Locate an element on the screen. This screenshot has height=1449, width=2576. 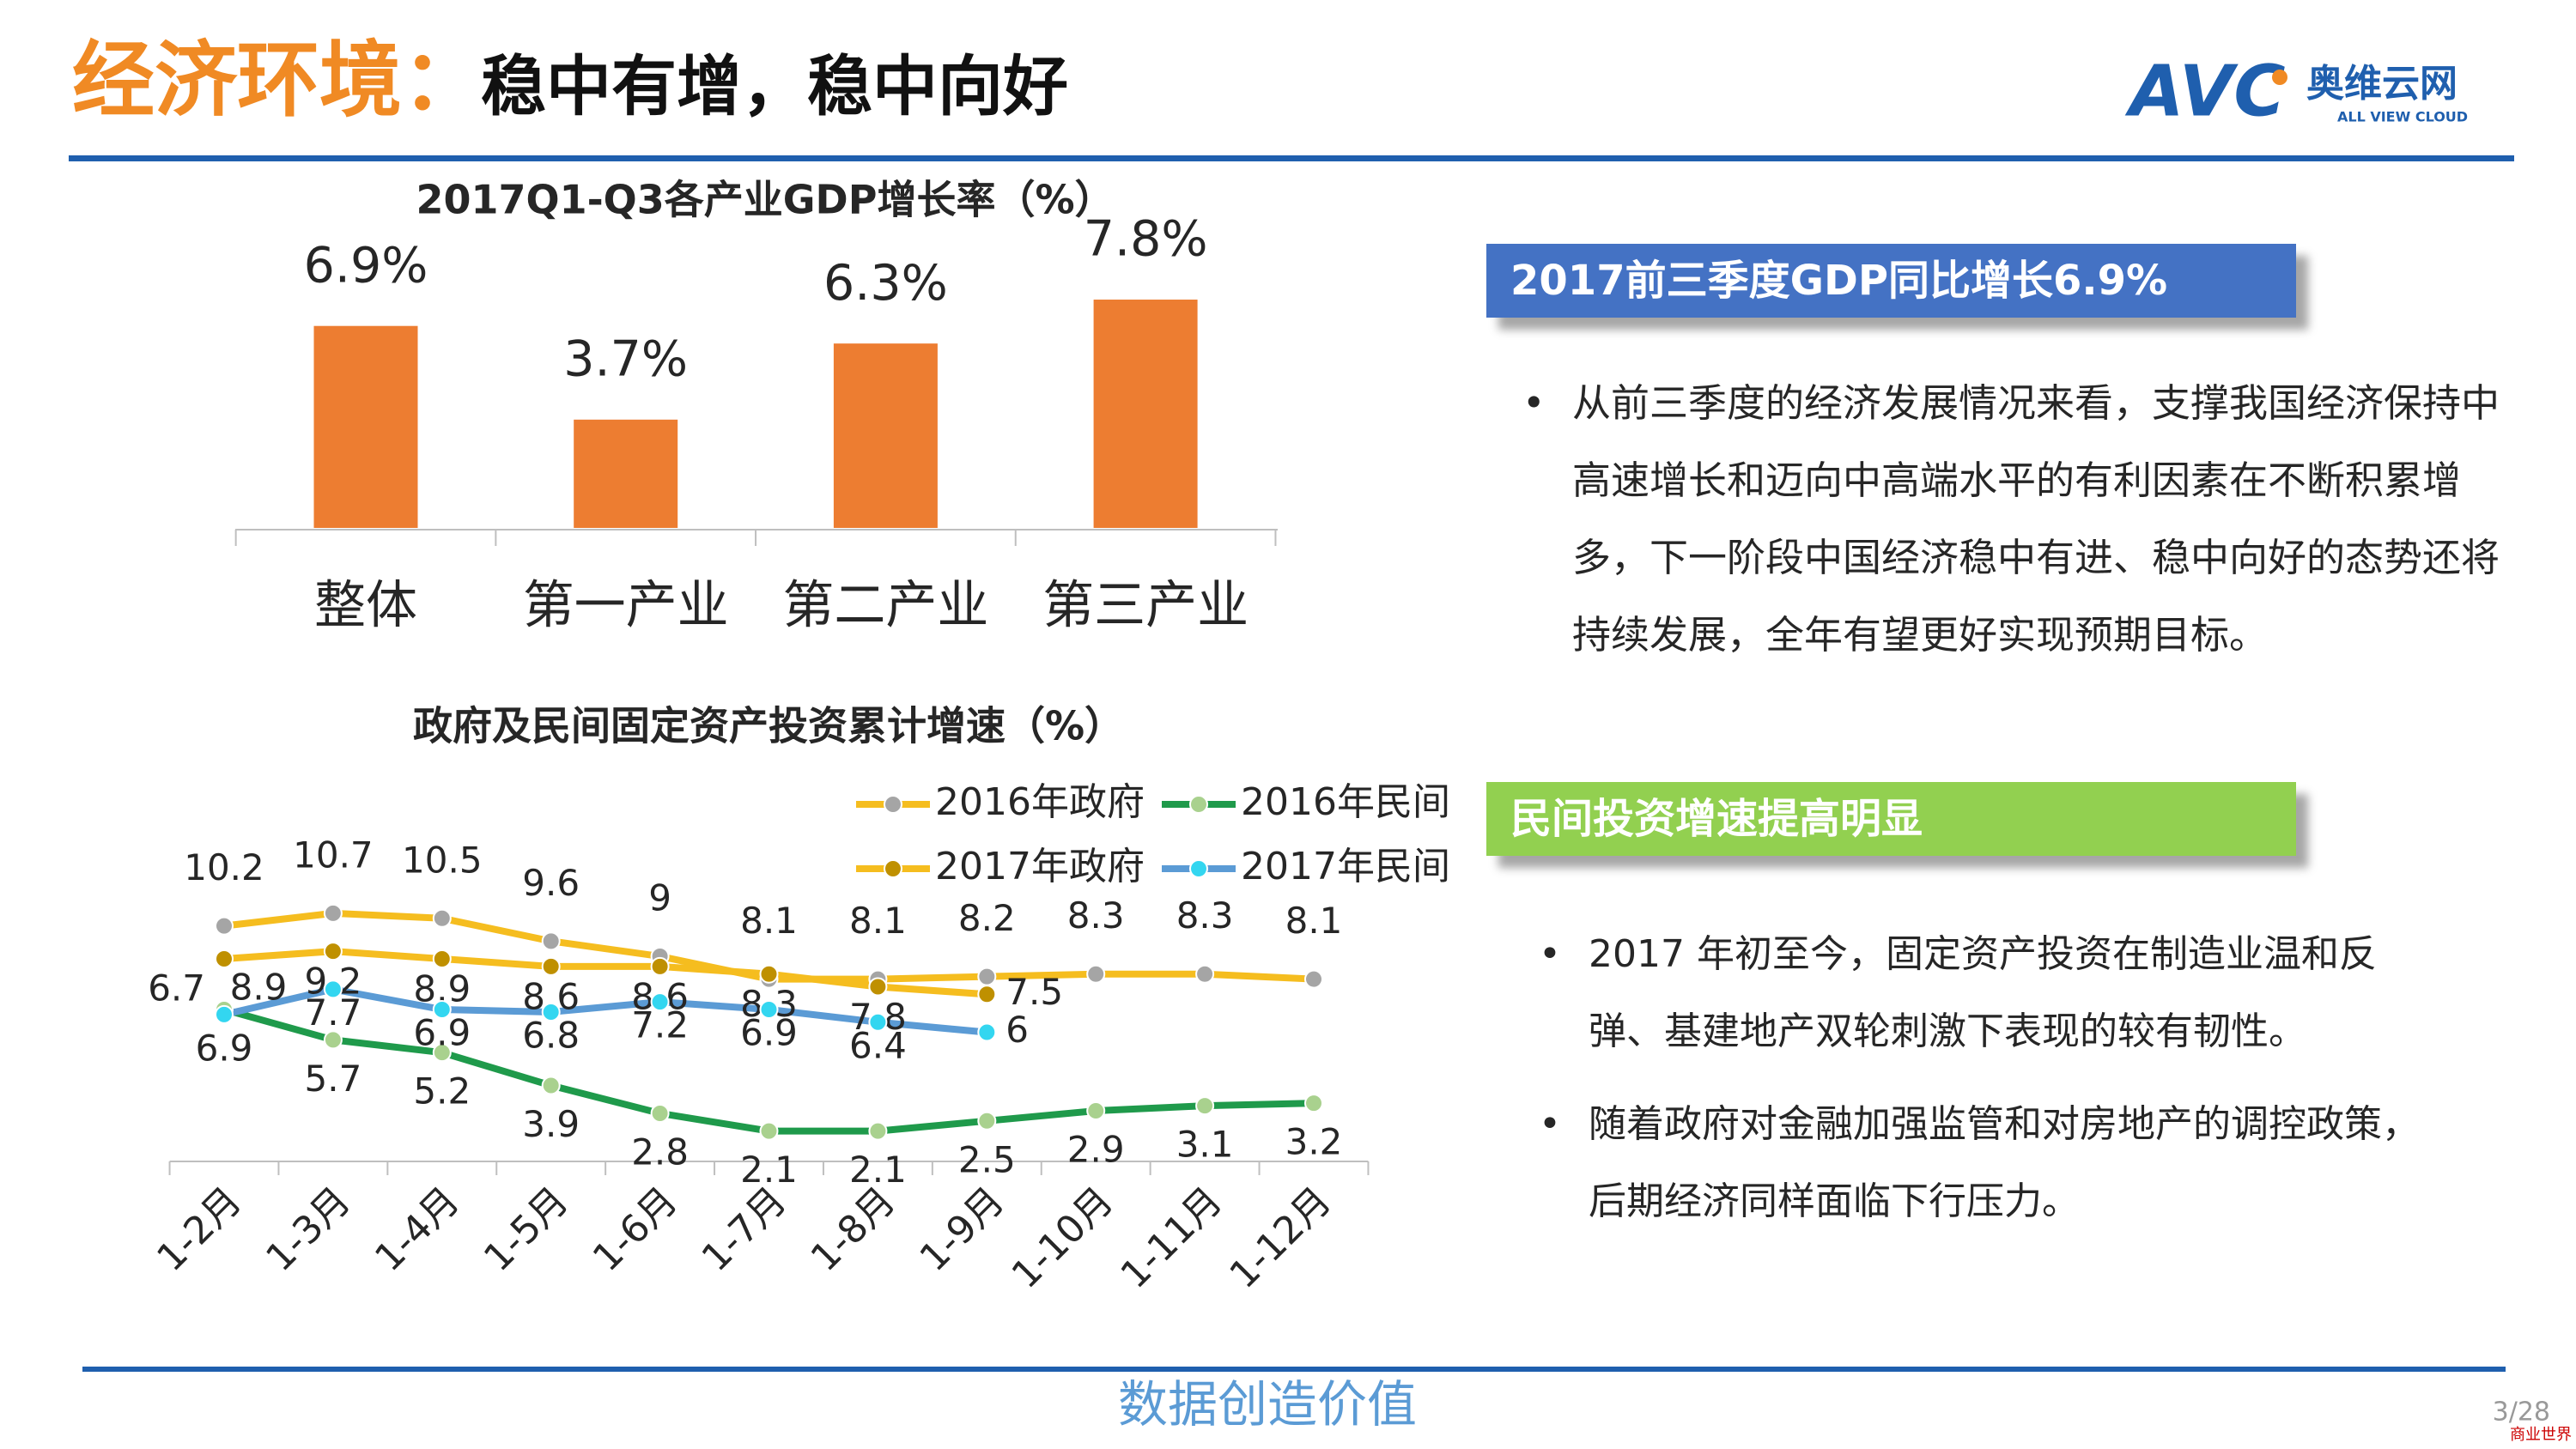
x-tick-label: 第二产业 is located at coordinates (885, 606).